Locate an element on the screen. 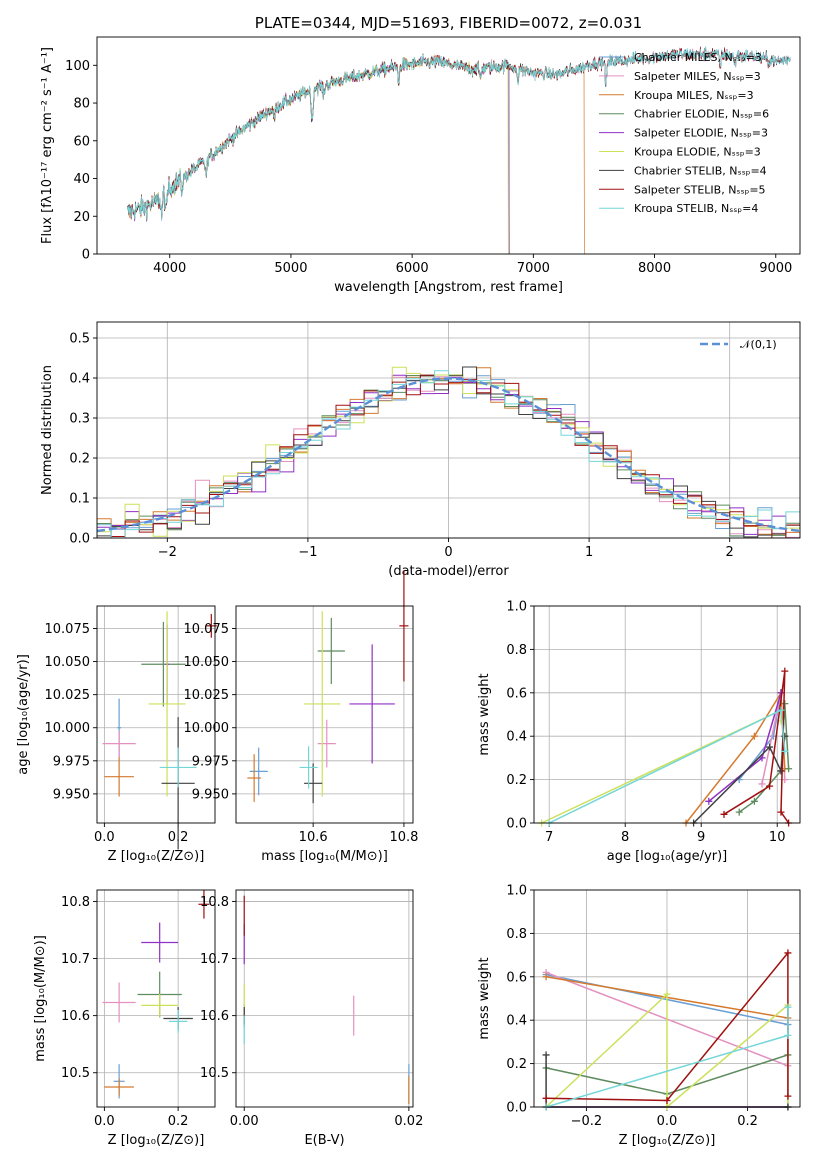 Image resolution: width=819 pixels, height=1170 pixels. mass_vs_EBV-ytick-label: 10.7 is located at coordinates (214, 959).